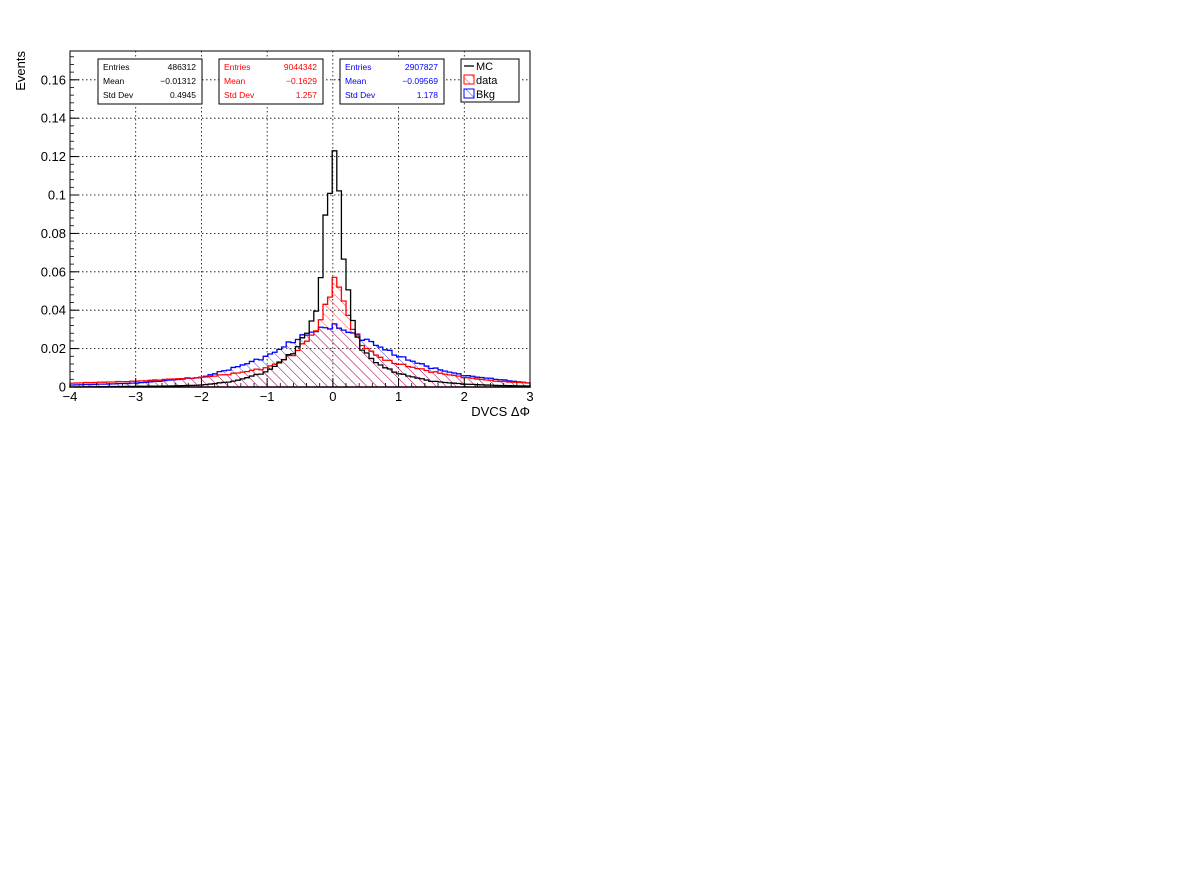 This screenshot has width=1198, height=875. What do you see at coordinates (53, 310) in the screenshot?
I see `y-tick-label: 0.04` at bounding box center [53, 310].